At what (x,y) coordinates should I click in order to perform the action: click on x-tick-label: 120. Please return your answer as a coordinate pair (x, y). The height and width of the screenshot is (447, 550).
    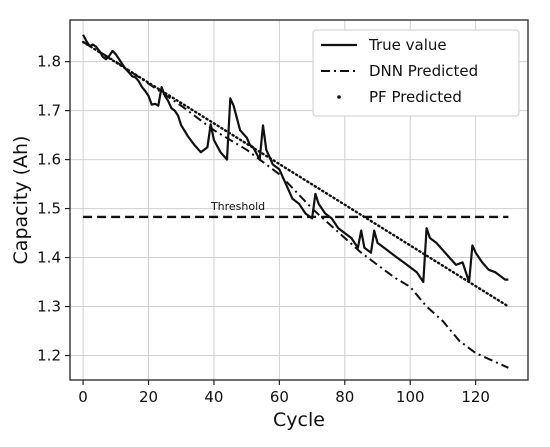
    Looking at the image, I should click on (475, 397).